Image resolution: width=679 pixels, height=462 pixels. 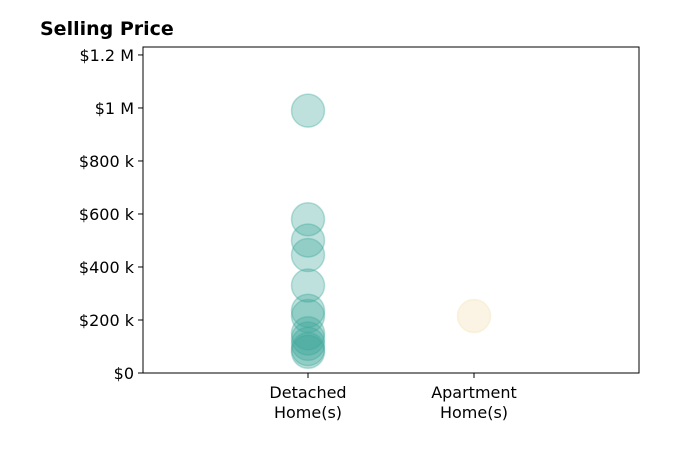 What do you see at coordinates (114, 108) in the screenshot?
I see `y-tick-label: $1 M` at bounding box center [114, 108].